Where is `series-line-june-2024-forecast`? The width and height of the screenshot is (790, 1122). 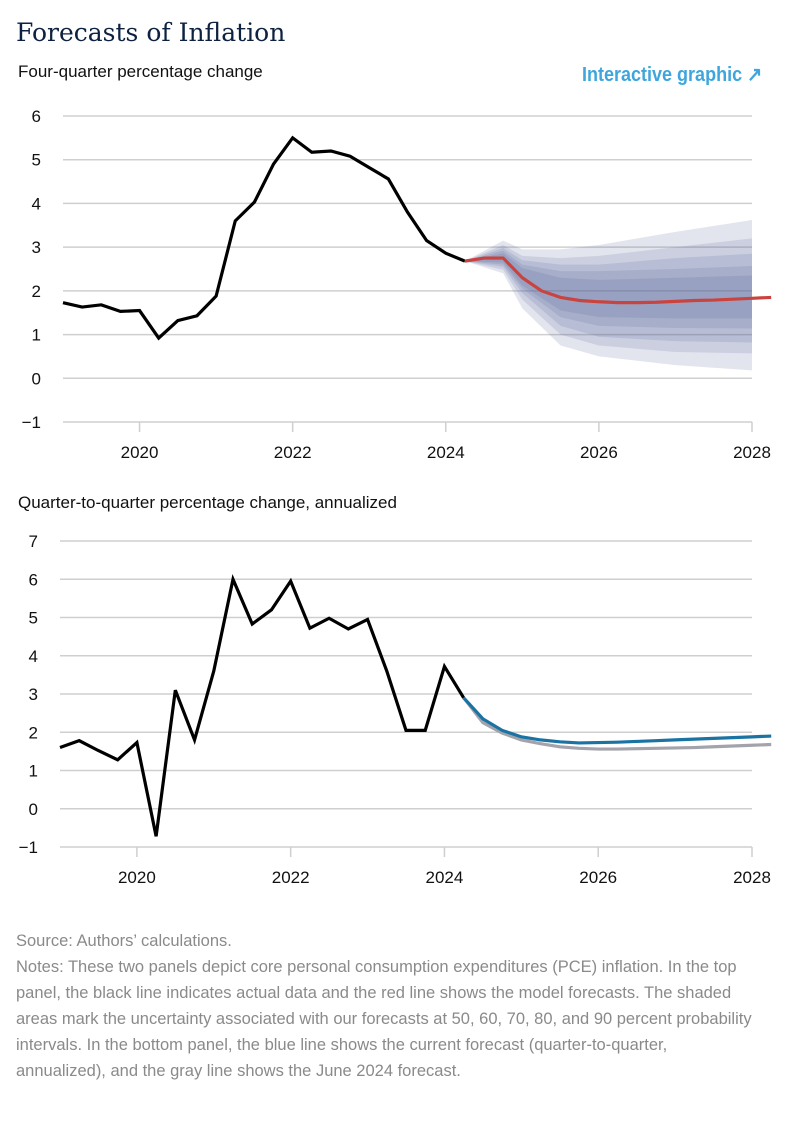
series-line-june-2024-forecast is located at coordinates (617, 723).